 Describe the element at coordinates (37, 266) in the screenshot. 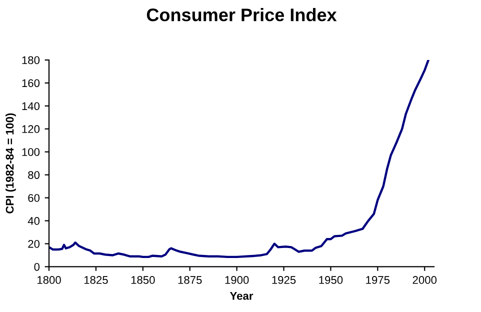

I see `y-tick-label: 0` at that location.